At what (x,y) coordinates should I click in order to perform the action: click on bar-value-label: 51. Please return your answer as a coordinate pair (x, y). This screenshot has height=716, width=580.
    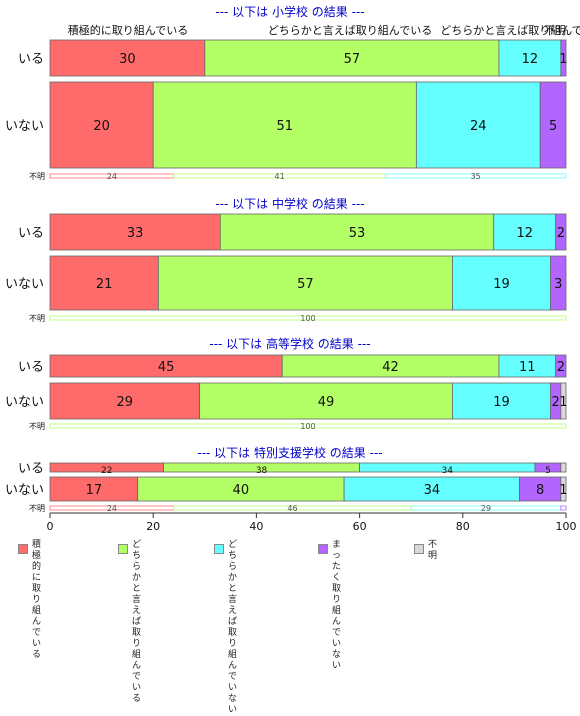
    Looking at the image, I should click on (285, 126).